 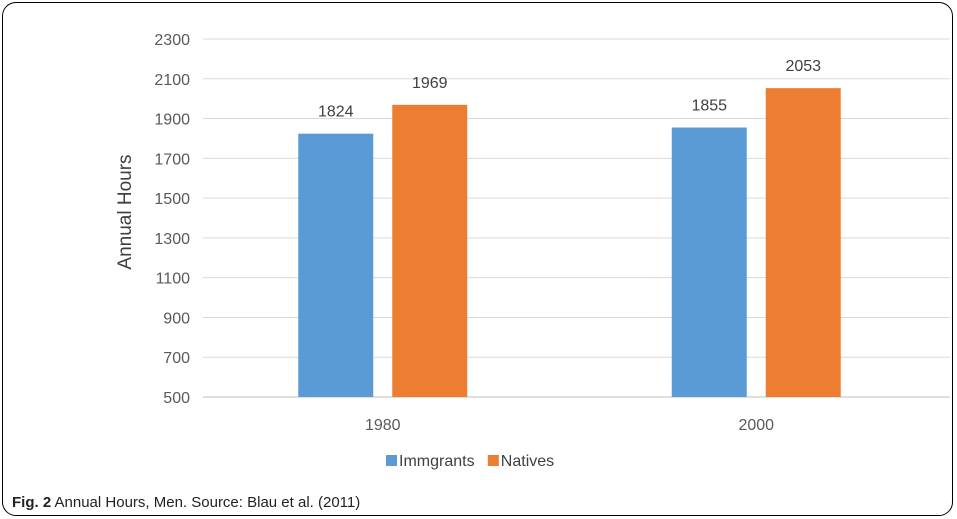 What do you see at coordinates (803, 243) in the screenshot?
I see `bar-natives-2000` at bounding box center [803, 243].